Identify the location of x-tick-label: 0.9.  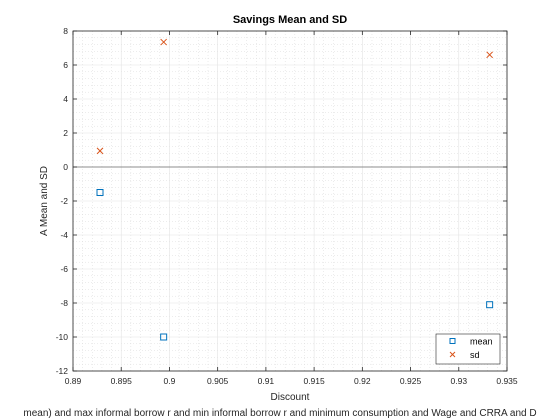
(170, 381).